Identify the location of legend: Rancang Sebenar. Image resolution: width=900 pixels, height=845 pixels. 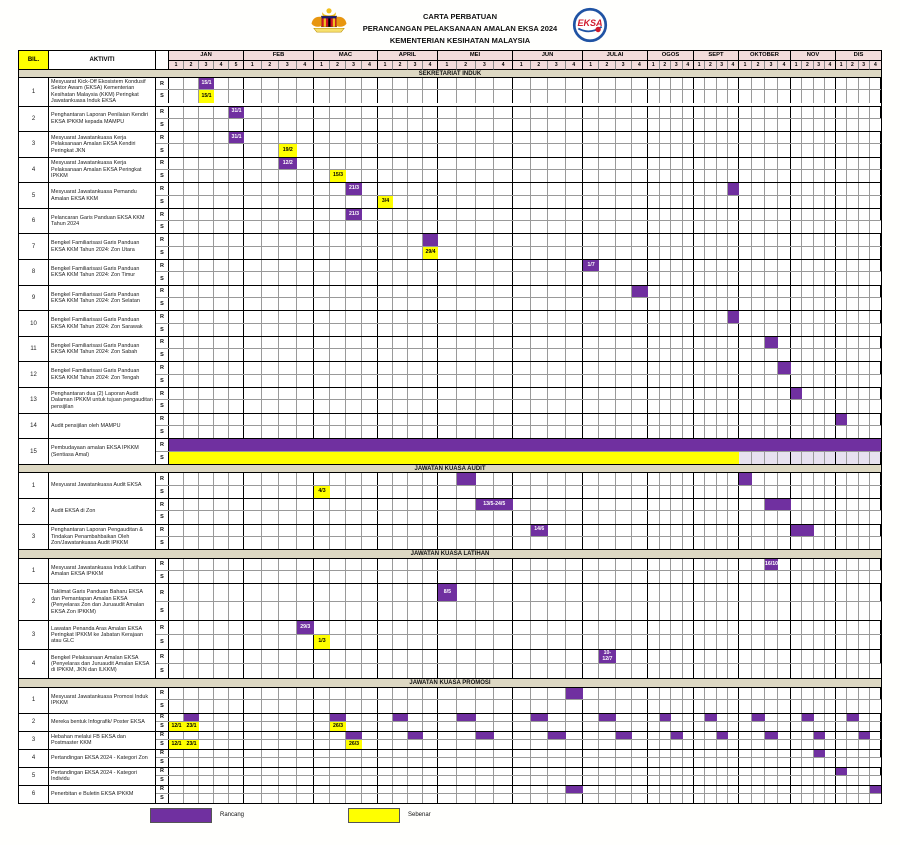
(450, 820).